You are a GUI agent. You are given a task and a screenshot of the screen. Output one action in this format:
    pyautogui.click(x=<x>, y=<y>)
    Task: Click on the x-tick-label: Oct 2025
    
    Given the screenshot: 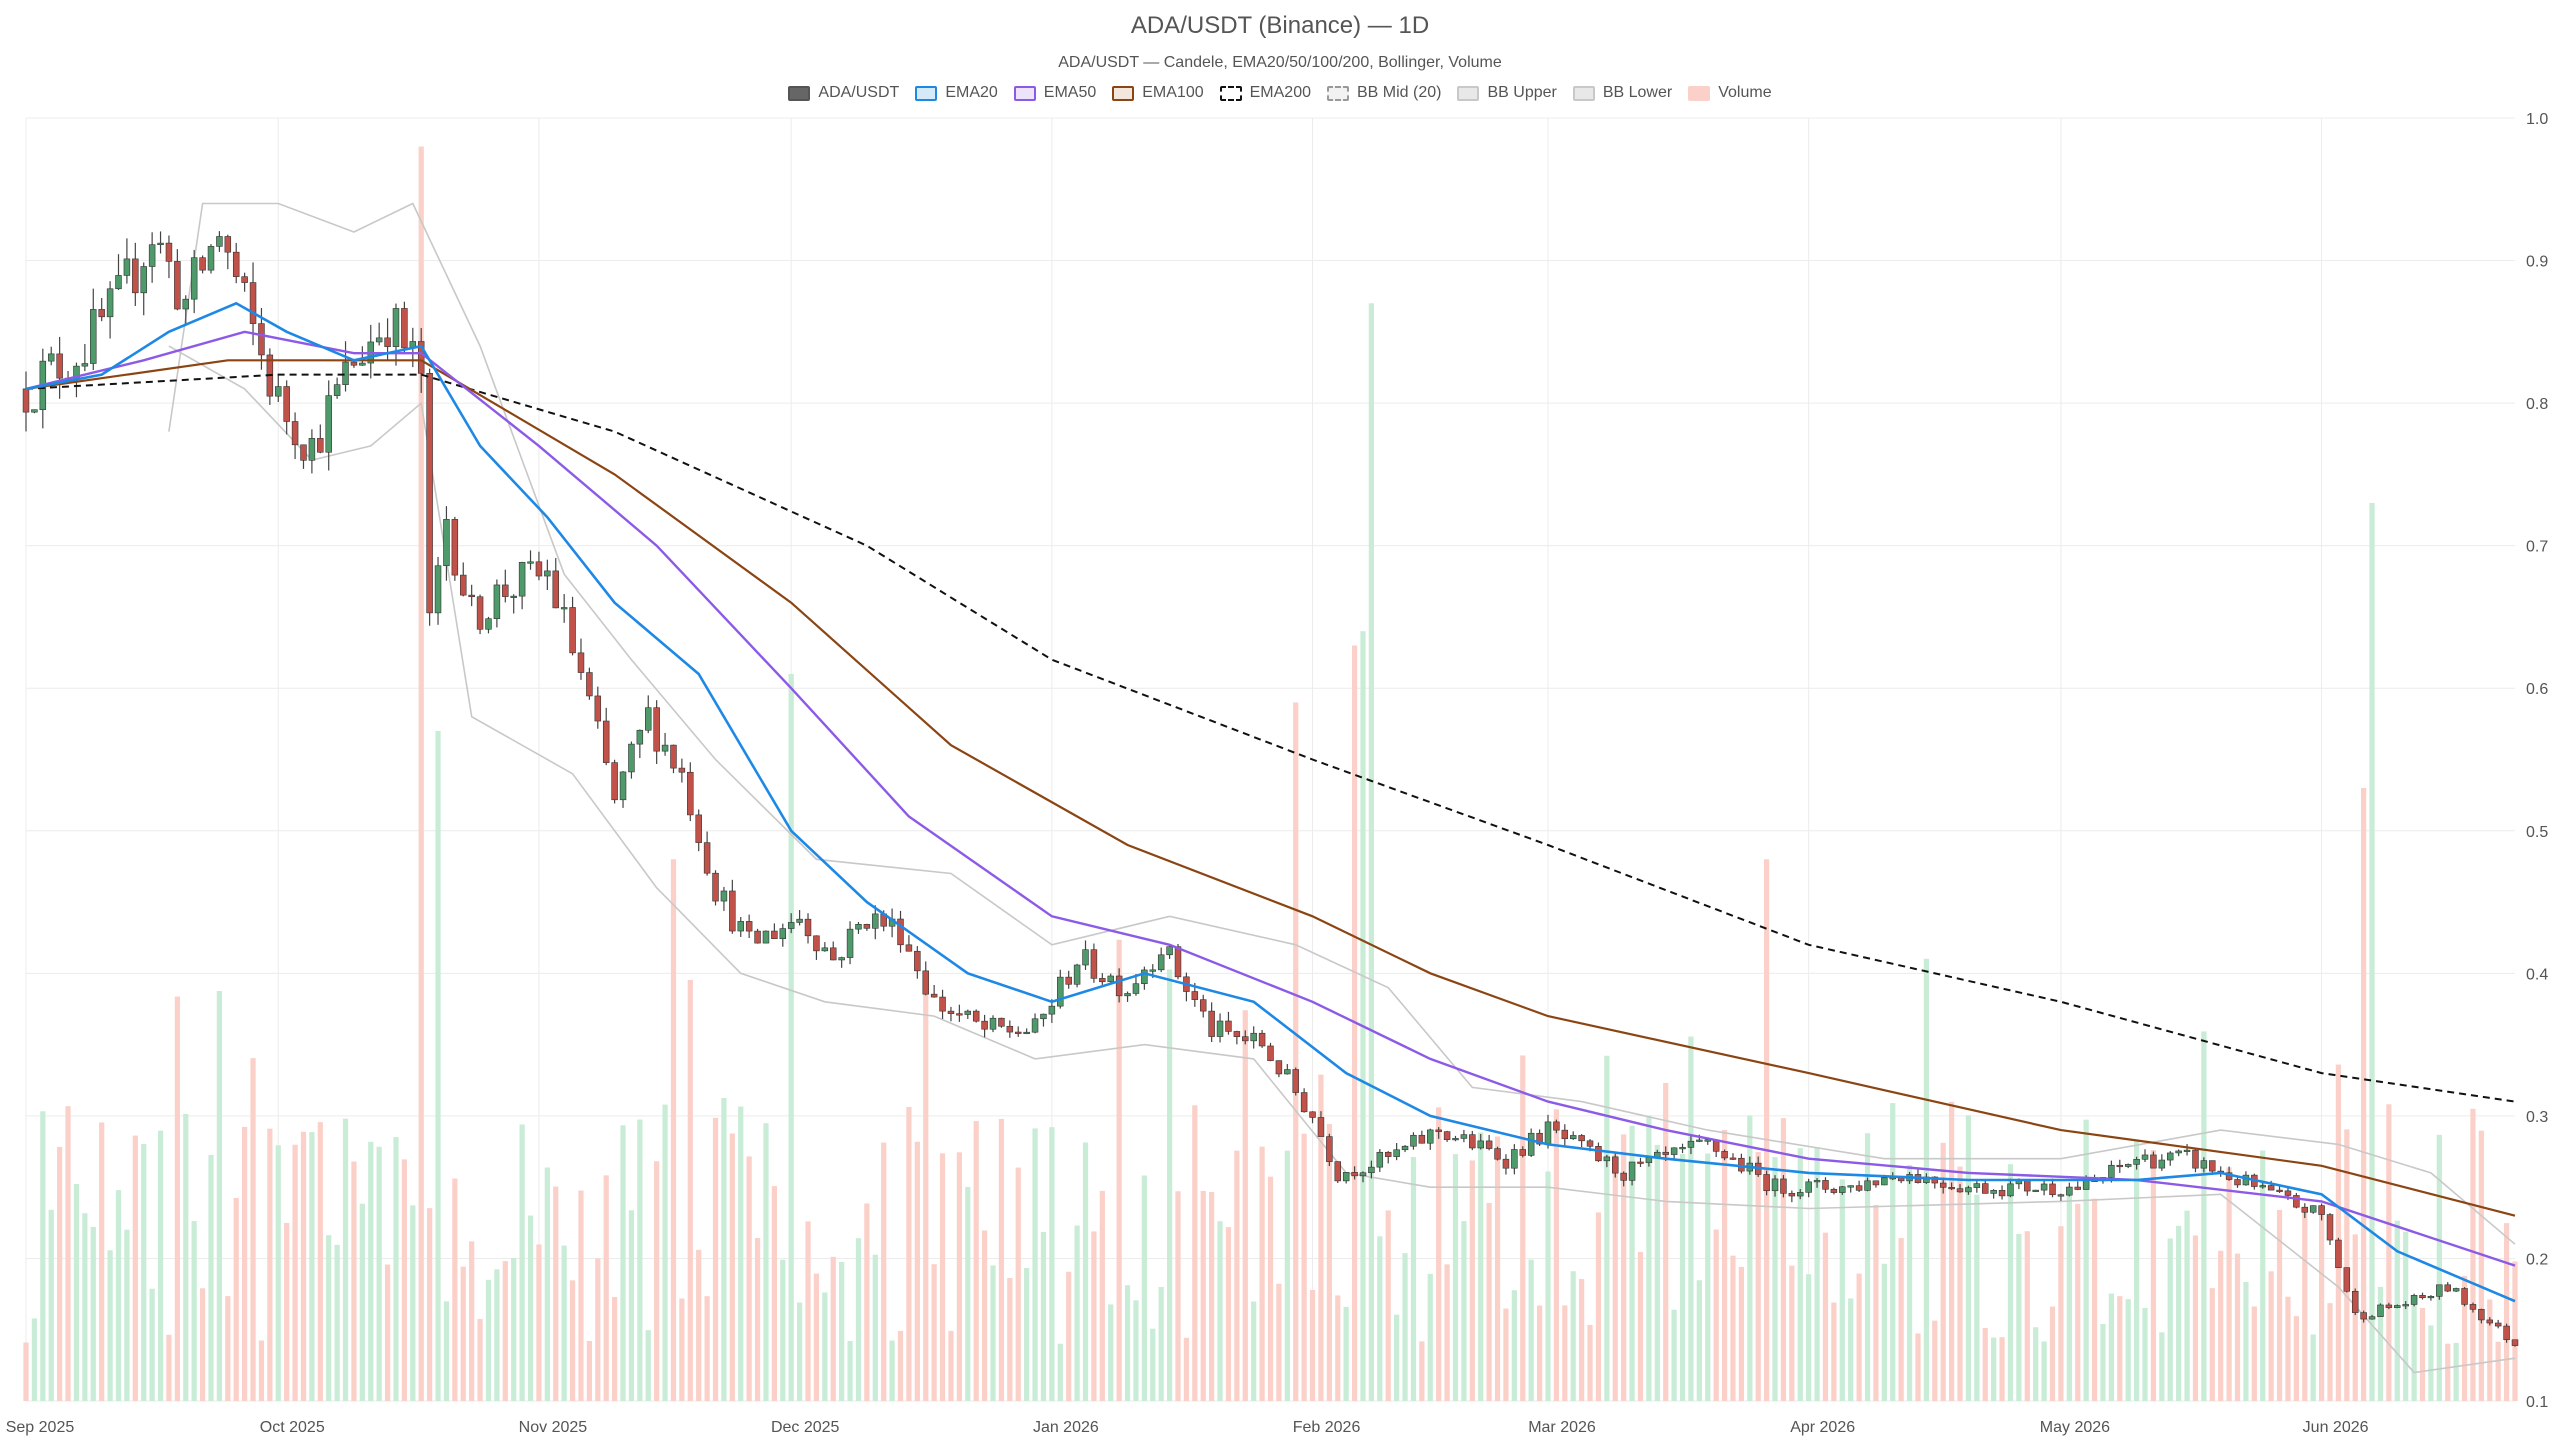 What is the action you would take?
    pyautogui.click(x=292, y=1427)
    